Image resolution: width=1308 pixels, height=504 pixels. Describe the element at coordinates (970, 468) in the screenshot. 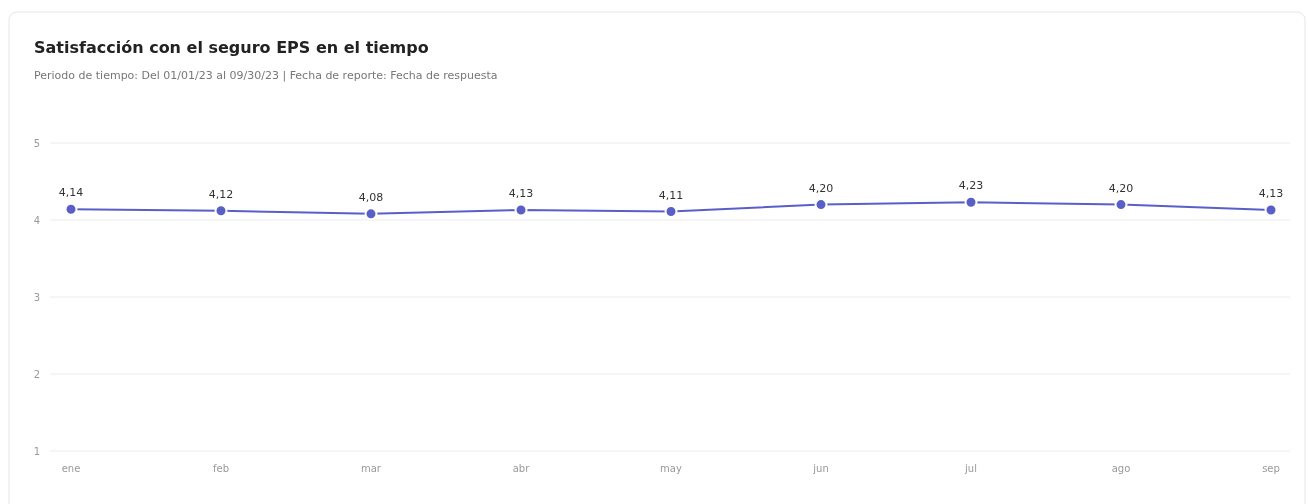

I see `x-tick-label: jul` at that location.